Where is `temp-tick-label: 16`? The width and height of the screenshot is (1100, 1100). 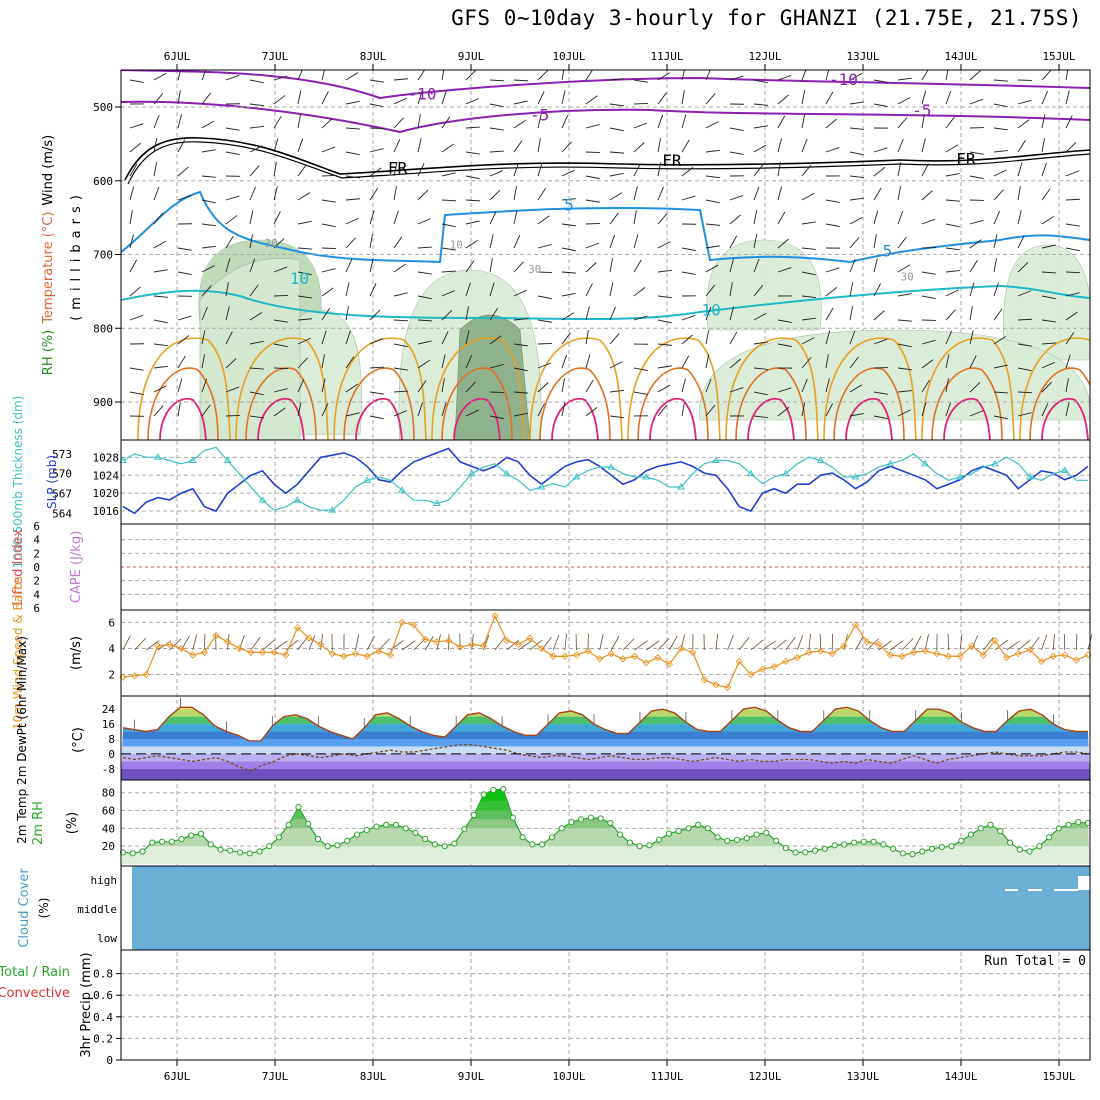 temp-tick-label: 16 is located at coordinates (108, 724).